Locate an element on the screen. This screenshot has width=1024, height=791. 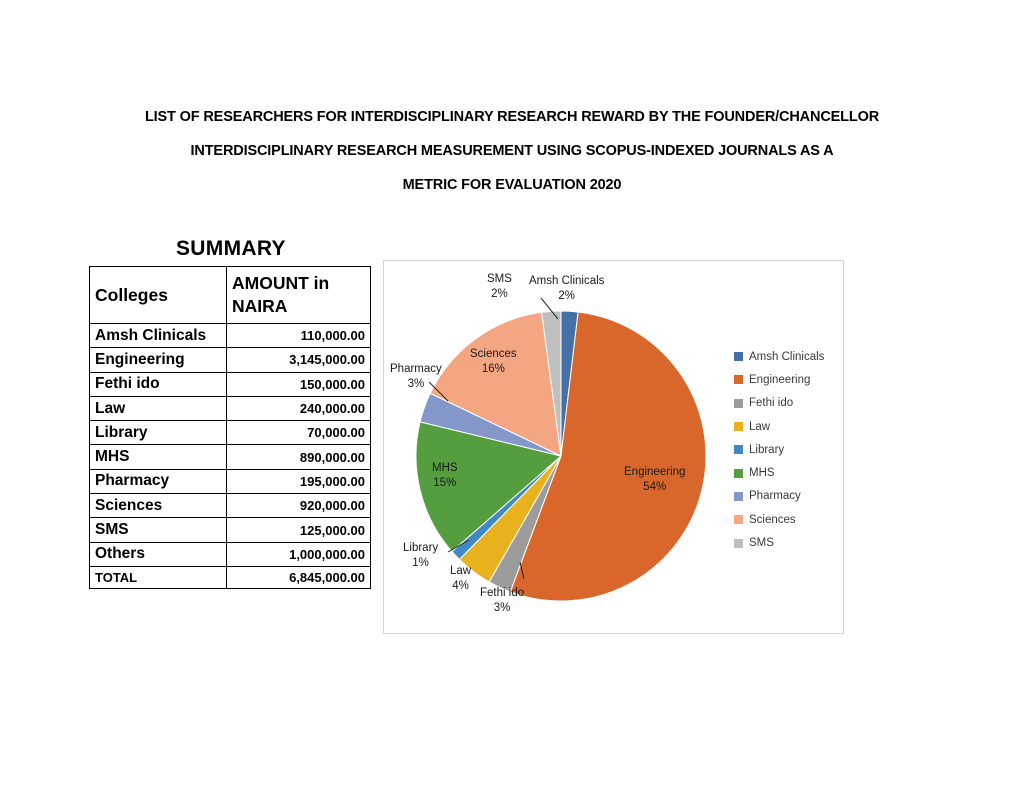
legend-label: MHS is located at coordinates (762, 473).